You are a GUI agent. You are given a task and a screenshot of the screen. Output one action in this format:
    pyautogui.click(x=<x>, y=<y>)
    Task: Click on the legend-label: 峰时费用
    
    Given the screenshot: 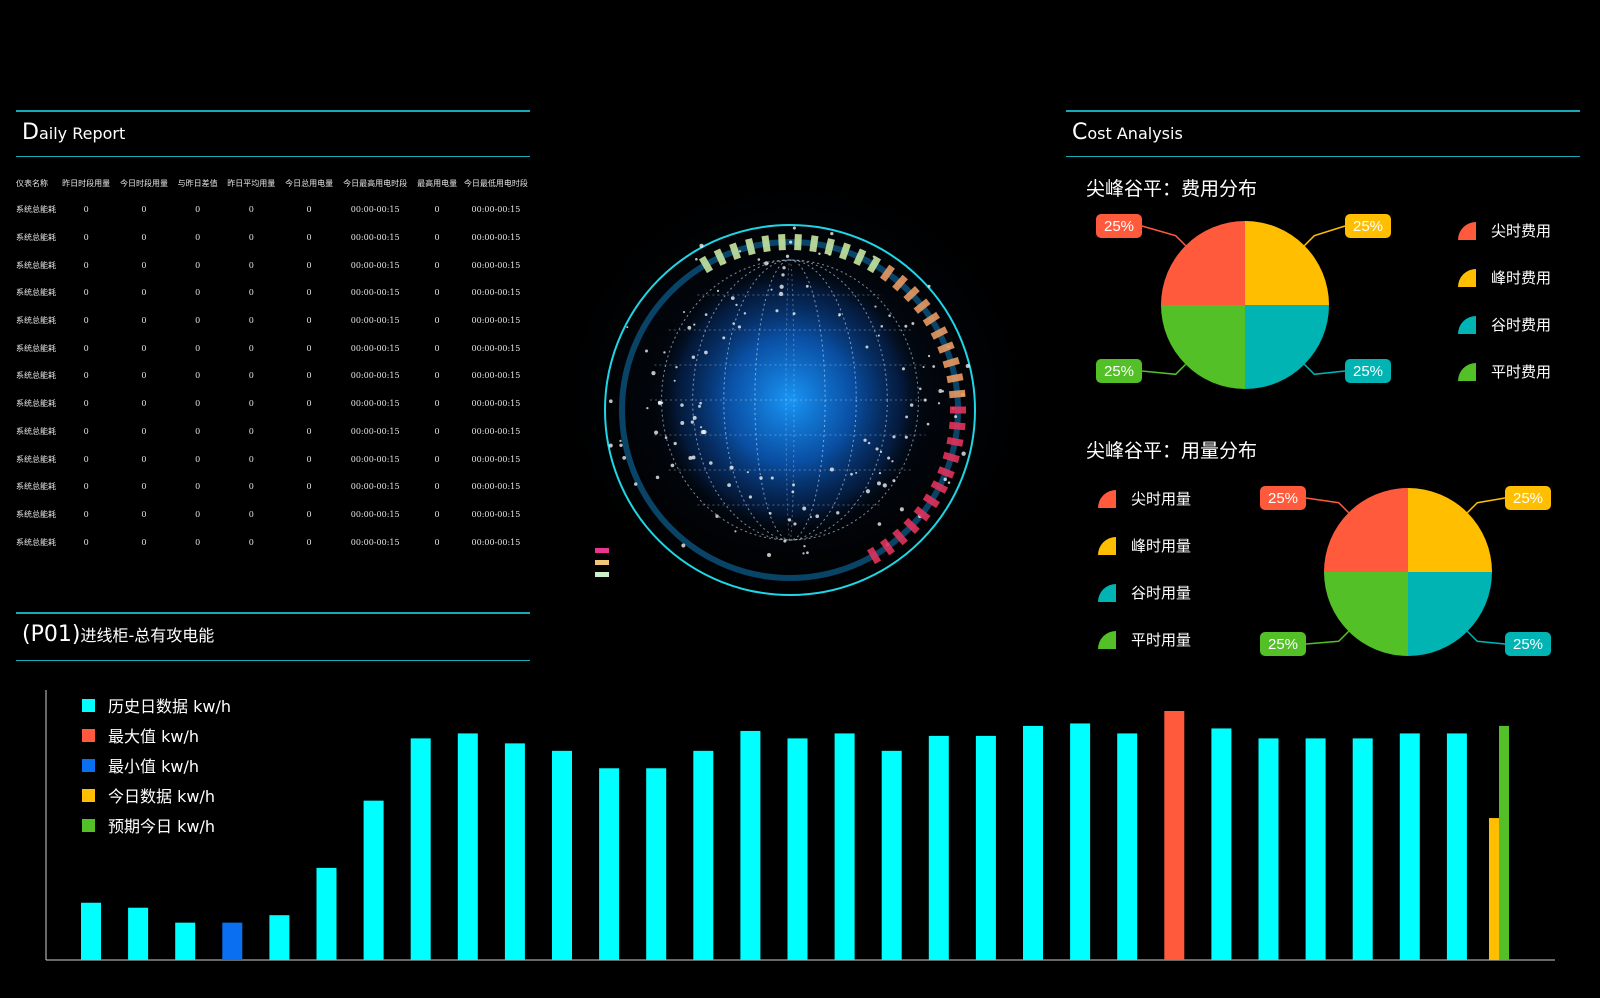 What is the action you would take?
    pyautogui.click(x=1521, y=278)
    